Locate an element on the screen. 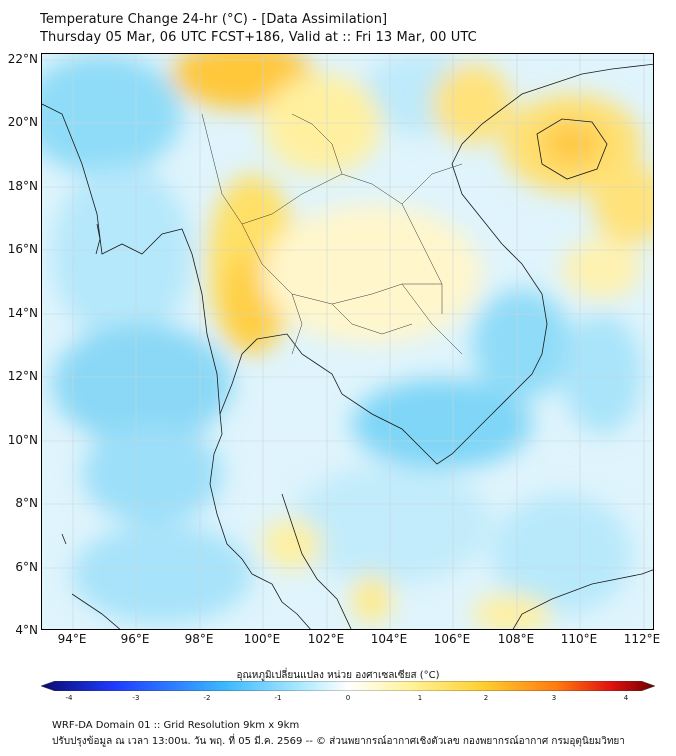 Image resolution: width=676 pixels, height=756 pixels. province-borders is located at coordinates (332, 234).